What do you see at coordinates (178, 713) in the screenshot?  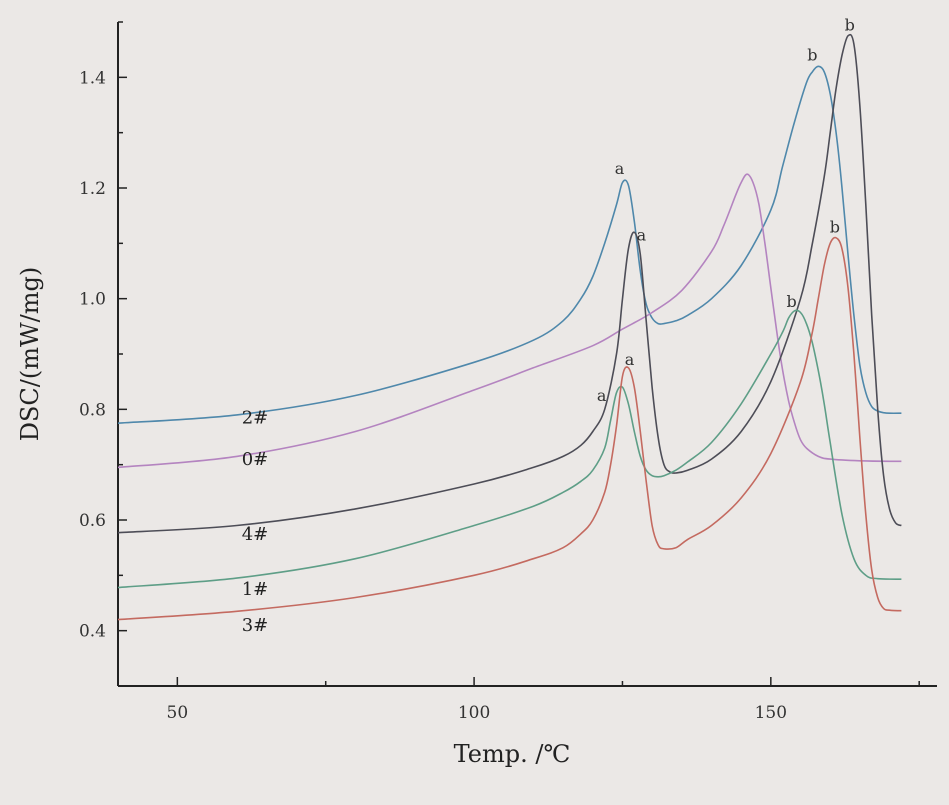 I see `x-tick-label: 50` at bounding box center [178, 713].